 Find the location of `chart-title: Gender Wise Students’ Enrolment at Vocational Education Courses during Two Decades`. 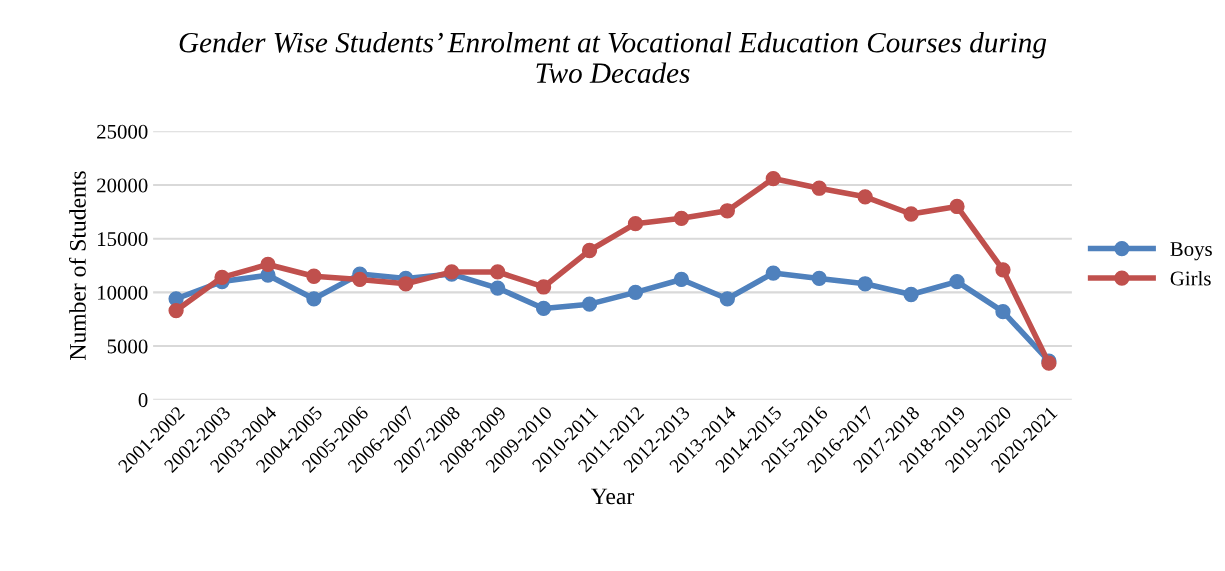

chart-title: Gender Wise Students’ Enrolment at Vocational Education Courses during Two Decades is located at coordinates (613, 57).